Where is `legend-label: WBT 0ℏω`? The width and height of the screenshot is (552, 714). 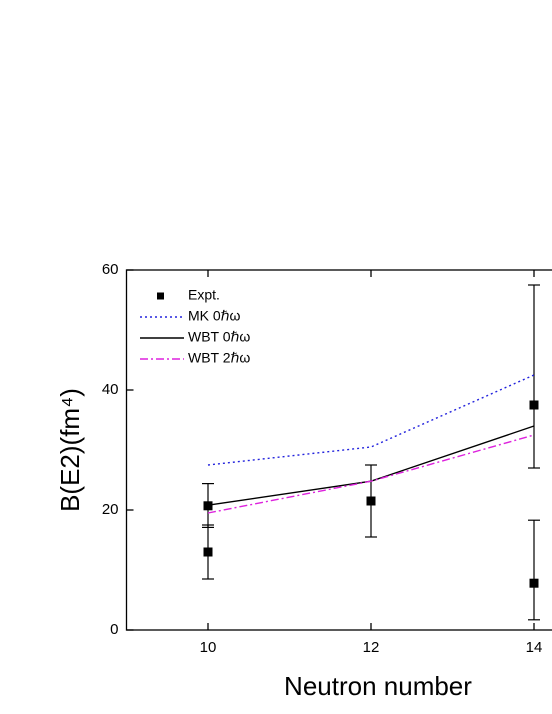
legend-label: WBT 0ℏω is located at coordinates (219, 337).